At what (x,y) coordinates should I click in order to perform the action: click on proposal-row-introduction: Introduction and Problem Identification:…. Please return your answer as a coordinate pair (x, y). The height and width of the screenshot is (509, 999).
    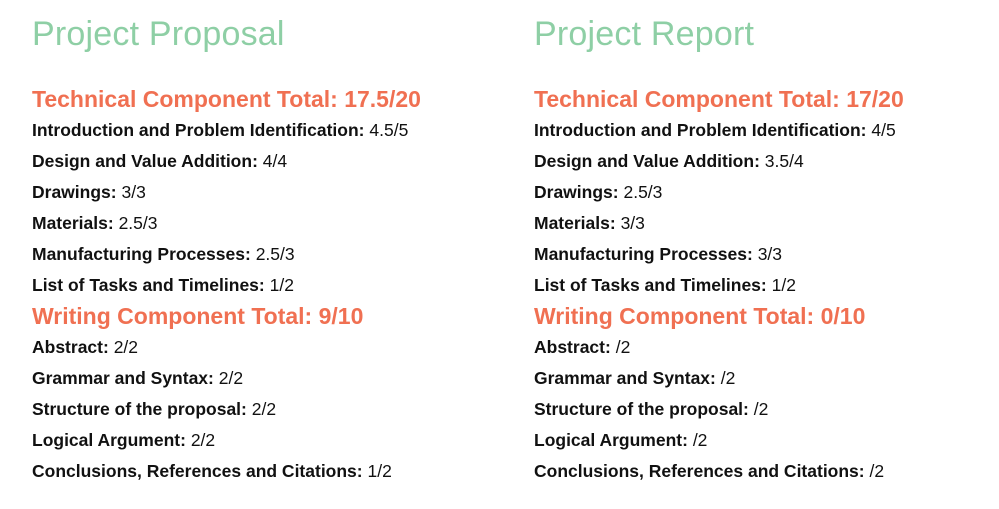
    Looking at the image, I should click on (267, 130).